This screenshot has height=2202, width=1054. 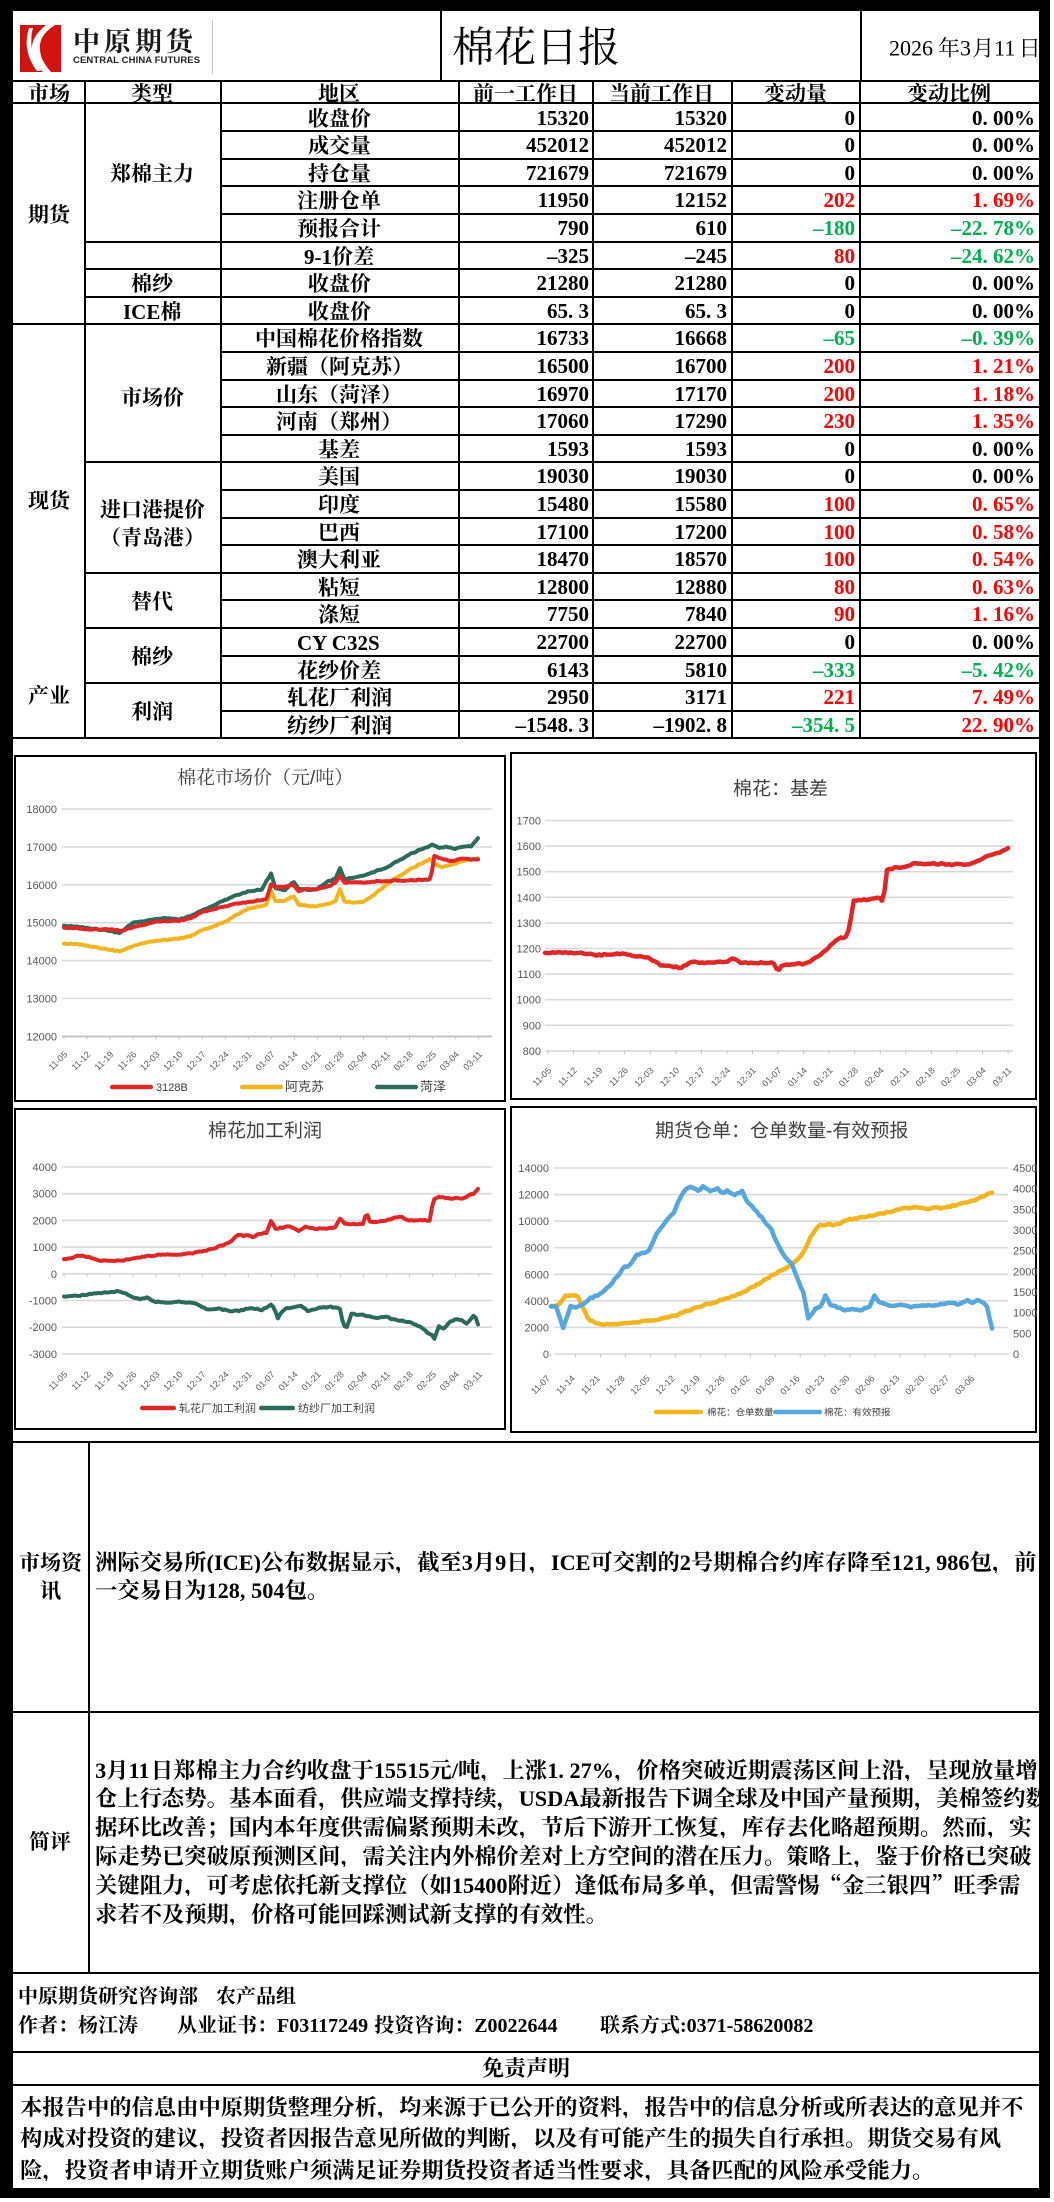 I want to click on svg-text: 1400, so click(x=529, y=898).